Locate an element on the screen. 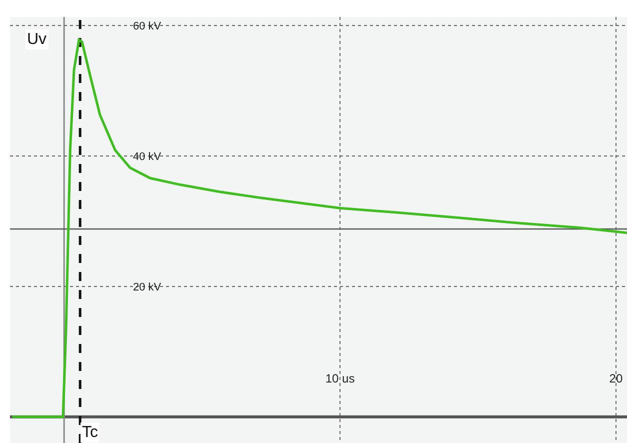 The height and width of the screenshot is (443, 627). annotation: Uv is located at coordinates (37, 39).